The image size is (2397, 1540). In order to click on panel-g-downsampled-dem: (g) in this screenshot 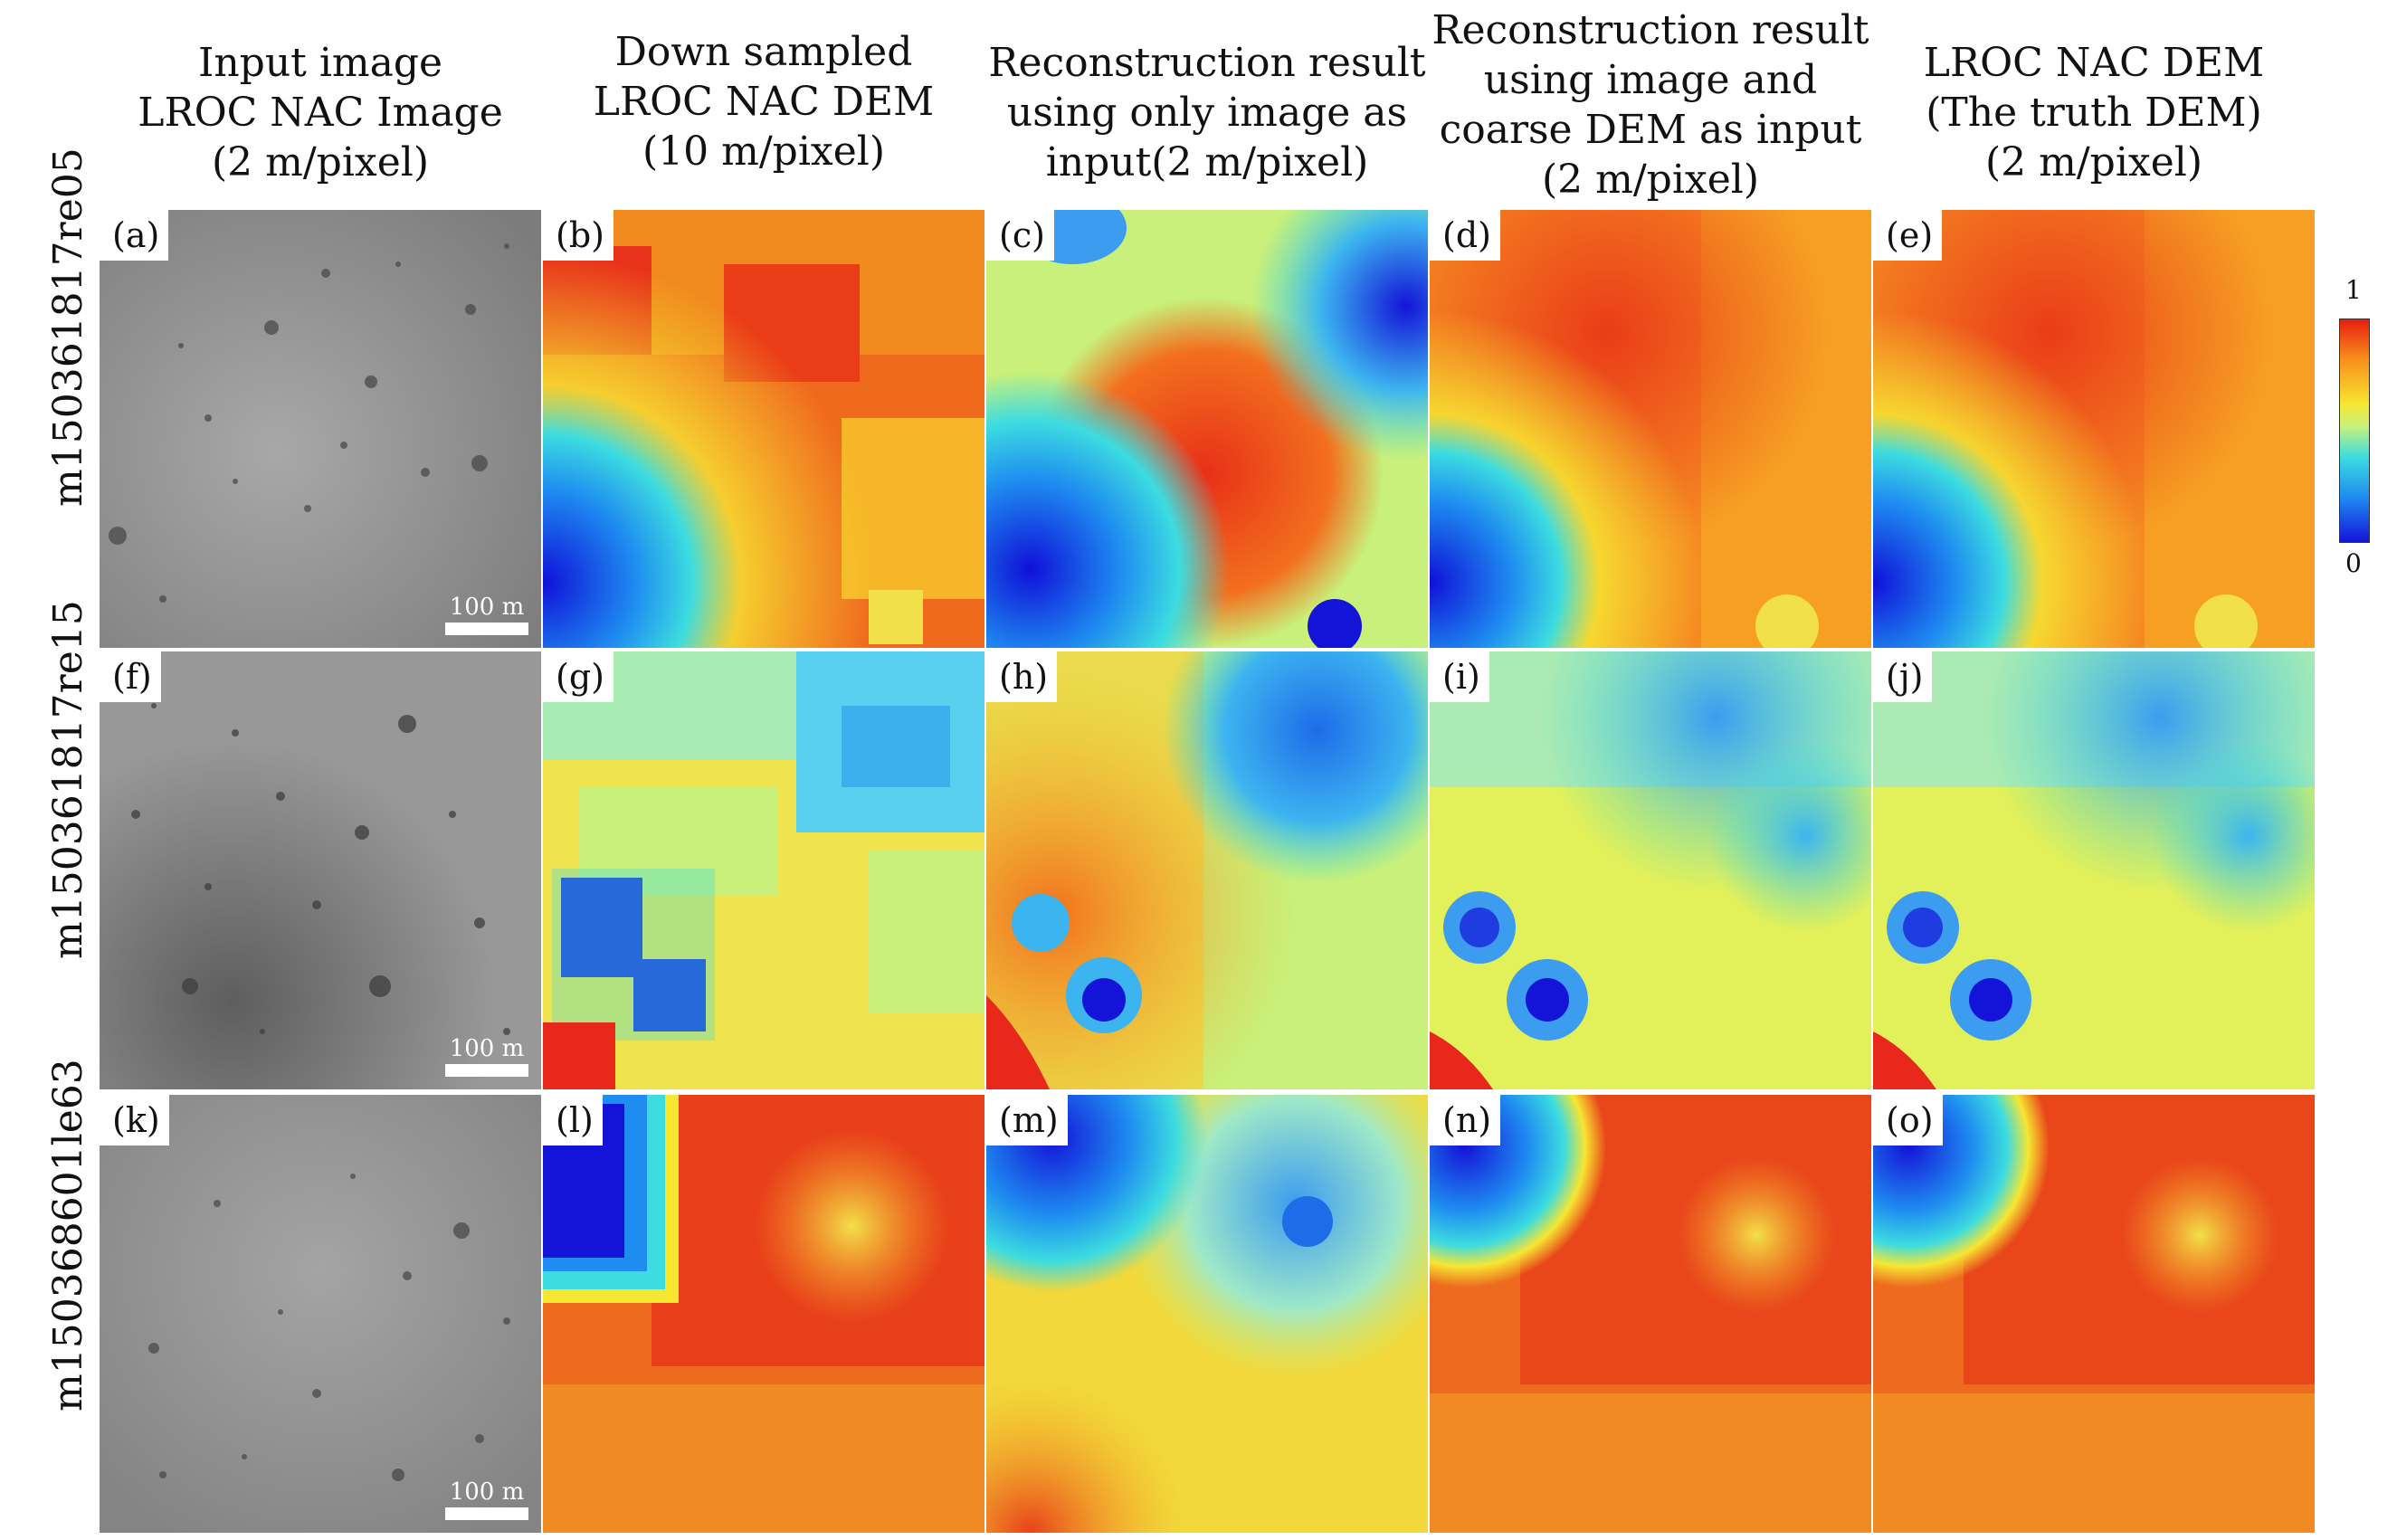, I will do `click(763, 870)`.